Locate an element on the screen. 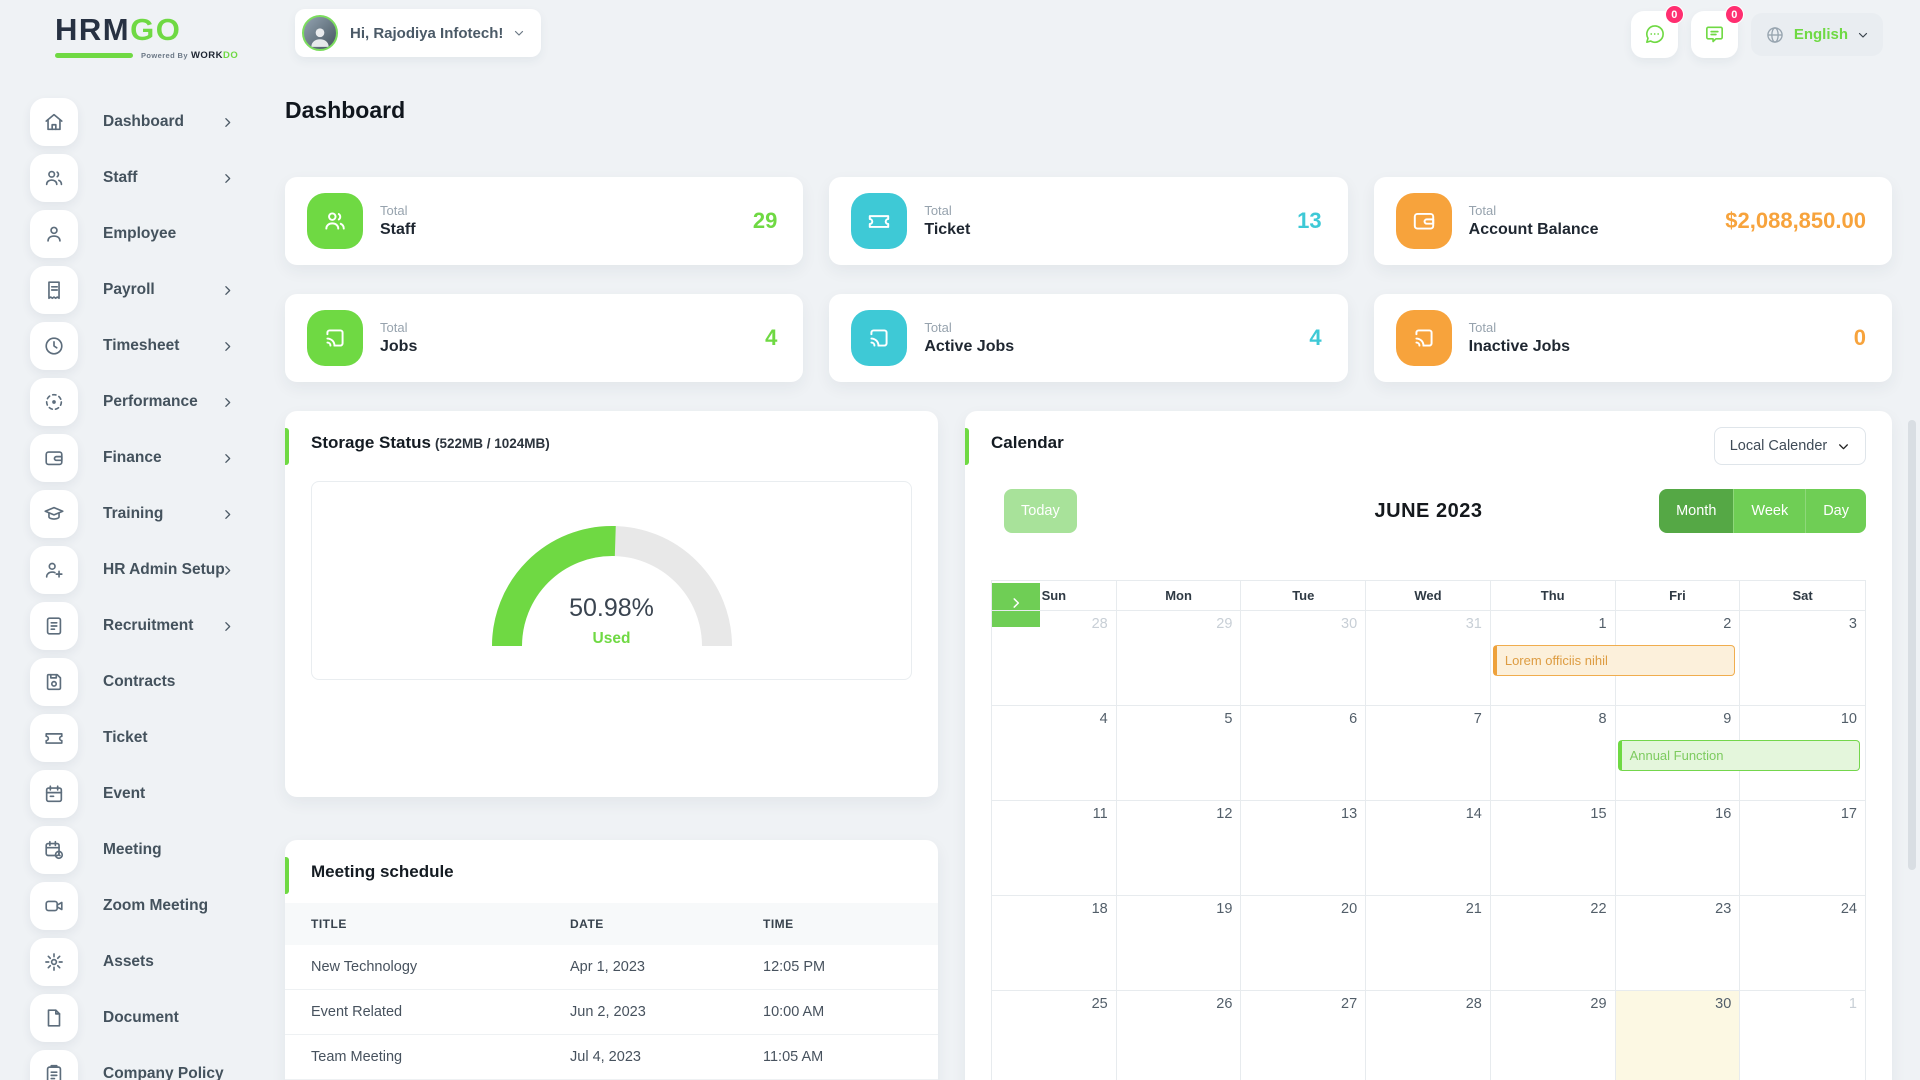 Image resolution: width=1920 pixels, height=1080 pixels. calendar-day-cell: 13 is located at coordinates (1304, 848).